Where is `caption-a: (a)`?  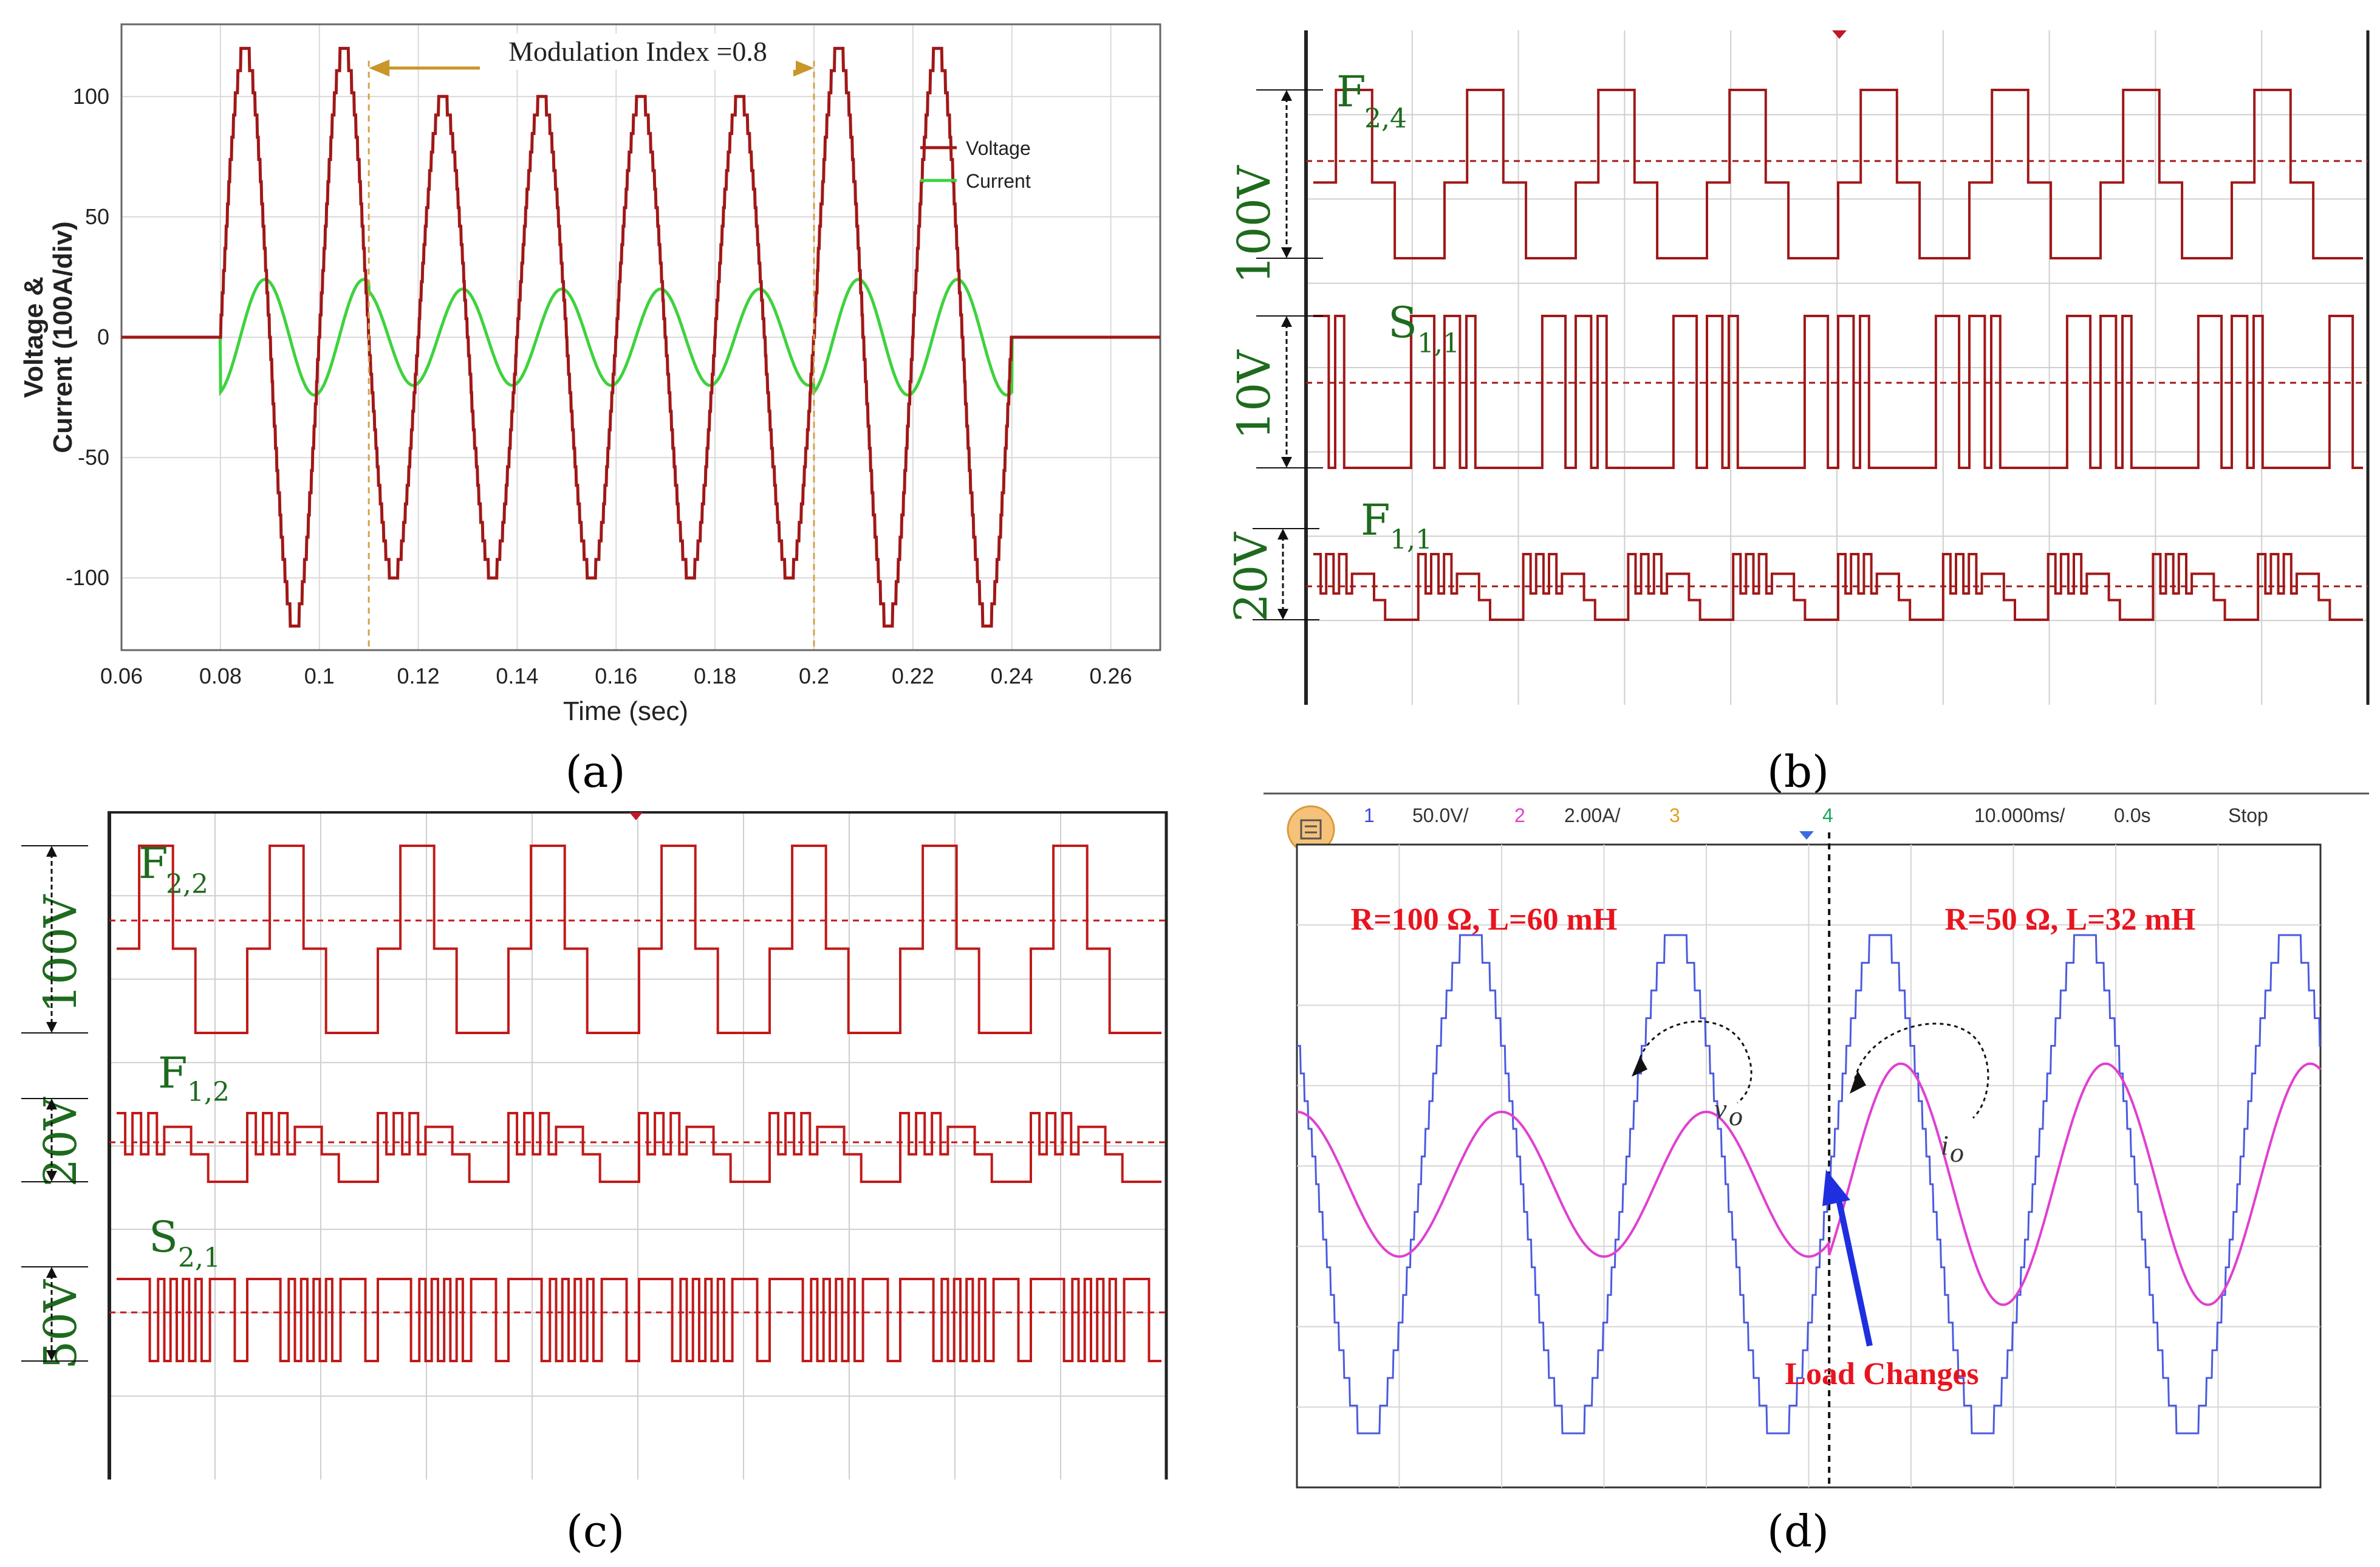
caption-a: (a) is located at coordinates (595, 772).